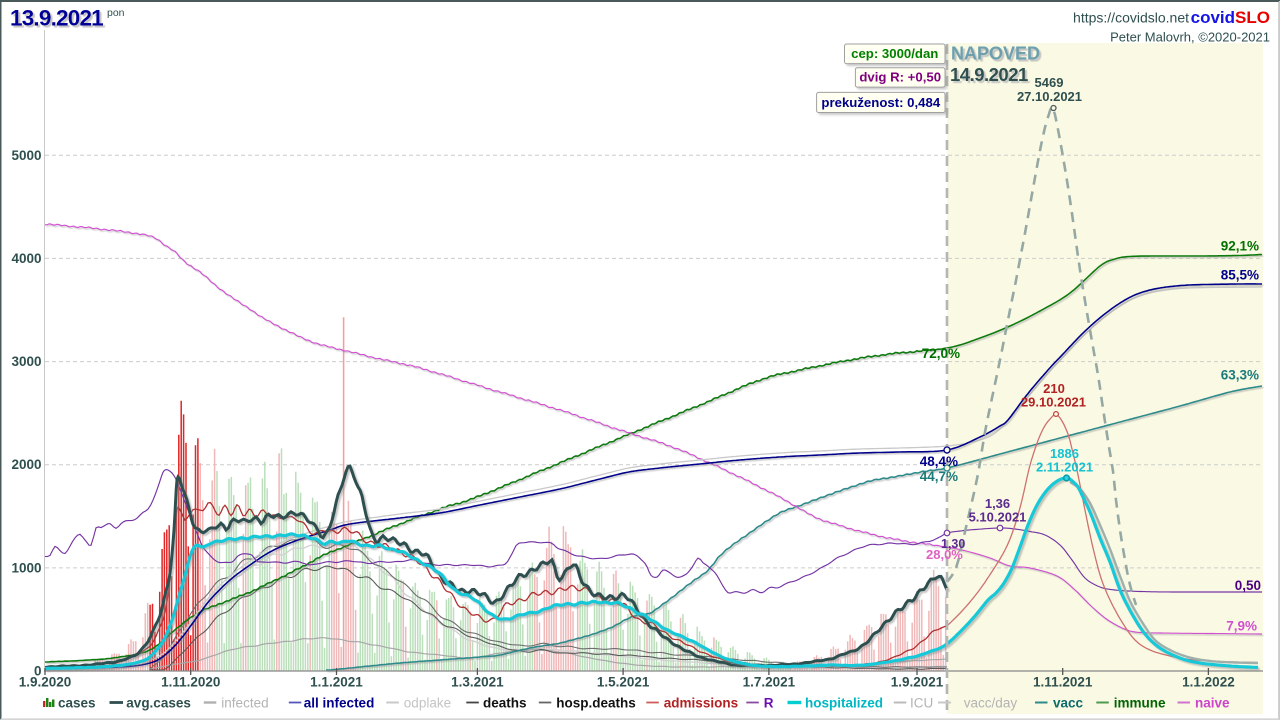 Image resolution: width=1280 pixels, height=720 pixels. I want to click on svg-text: 1.9.2020, so click(45, 682).